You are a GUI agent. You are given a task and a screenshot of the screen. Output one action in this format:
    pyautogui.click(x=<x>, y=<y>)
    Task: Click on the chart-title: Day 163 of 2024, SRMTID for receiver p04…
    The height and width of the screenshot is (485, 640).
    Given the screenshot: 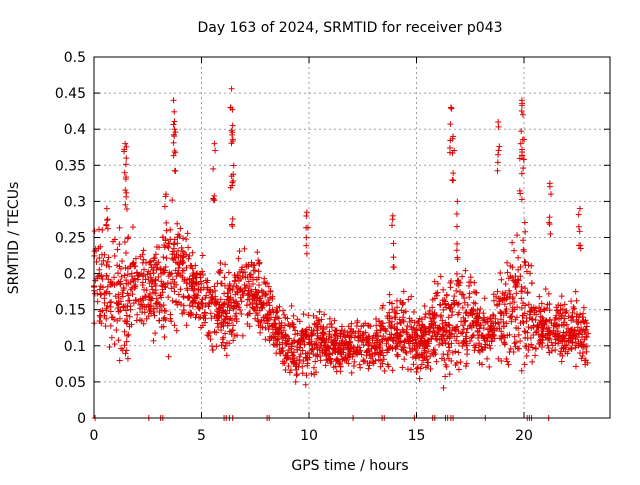 What is the action you would take?
    pyautogui.click(x=349, y=28)
    